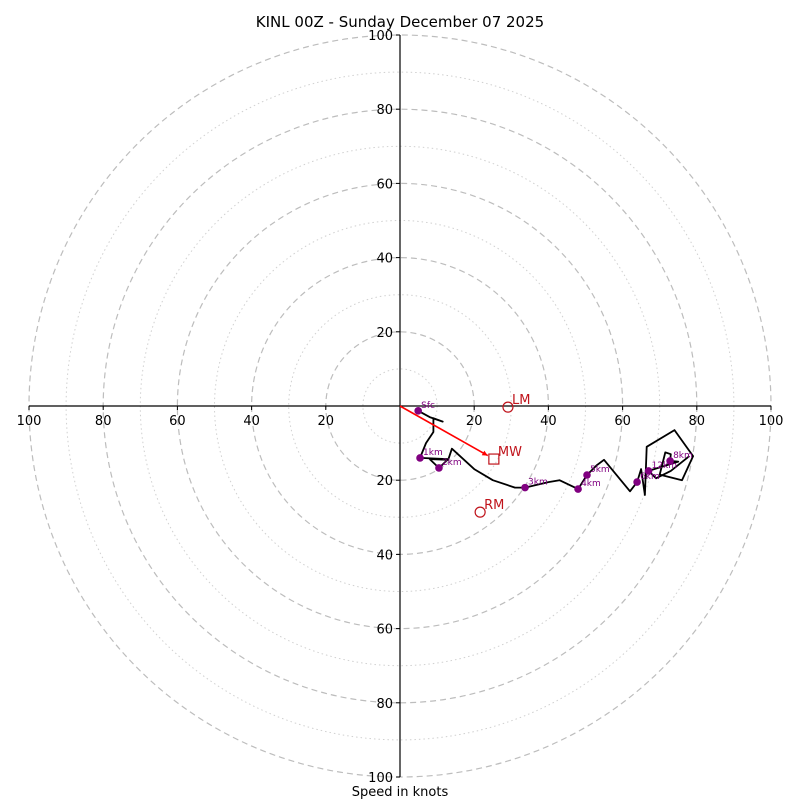 The height and width of the screenshot is (800, 800). Describe the element at coordinates (600, 470) in the screenshot. I see `height-label-5km: 5km` at that location.